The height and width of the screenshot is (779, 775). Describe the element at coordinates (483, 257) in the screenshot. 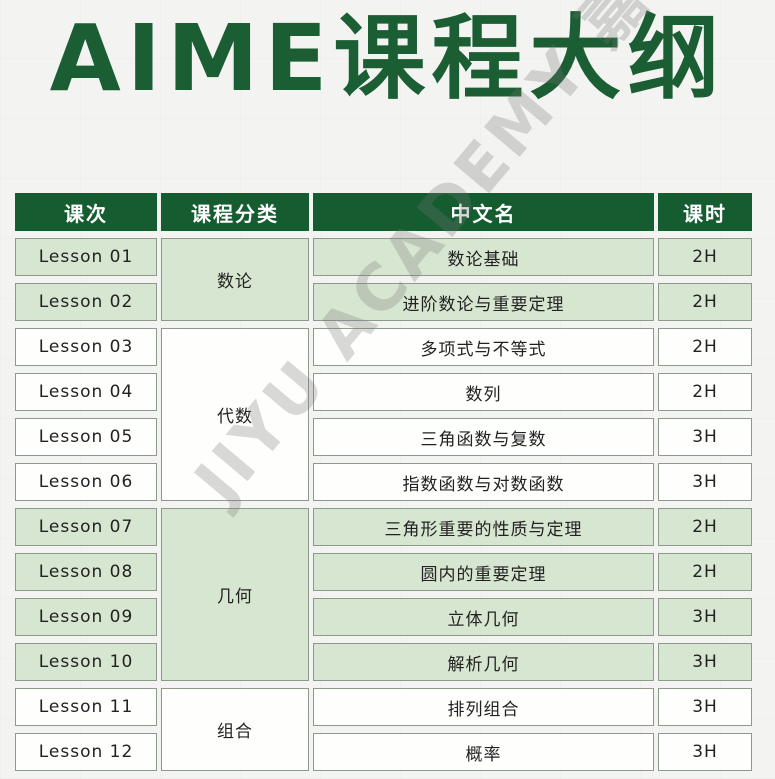

I see `chinese-name-cell: 数论基础` at that location.